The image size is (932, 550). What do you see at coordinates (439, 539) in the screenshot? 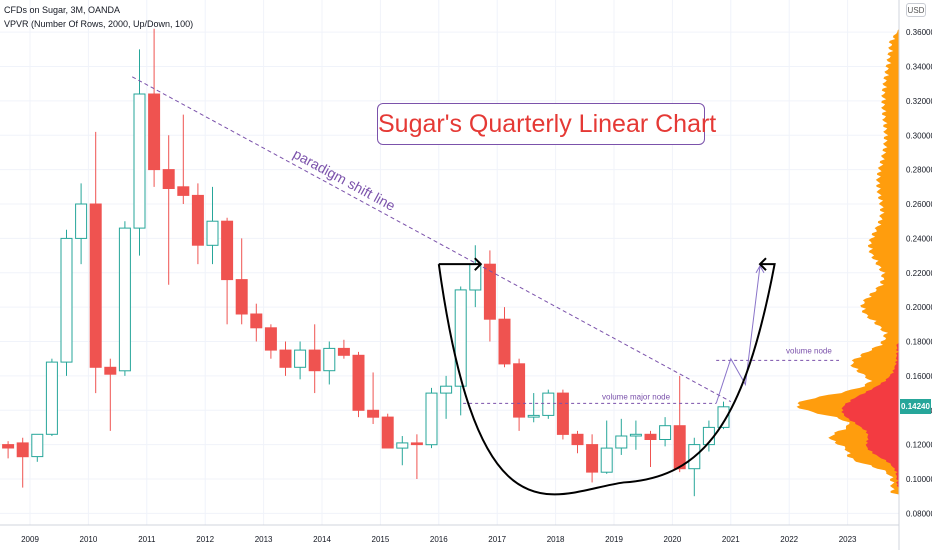
I see `time-tick-label: 2016` at bounding box center [439, 539].